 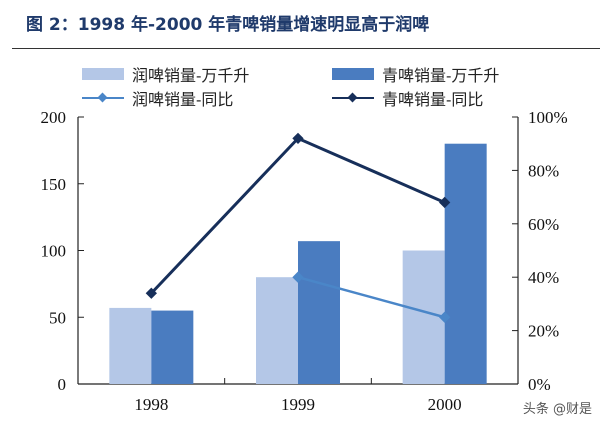 I want to click on right-tick-label: 40%, so click(x=543, y=277).